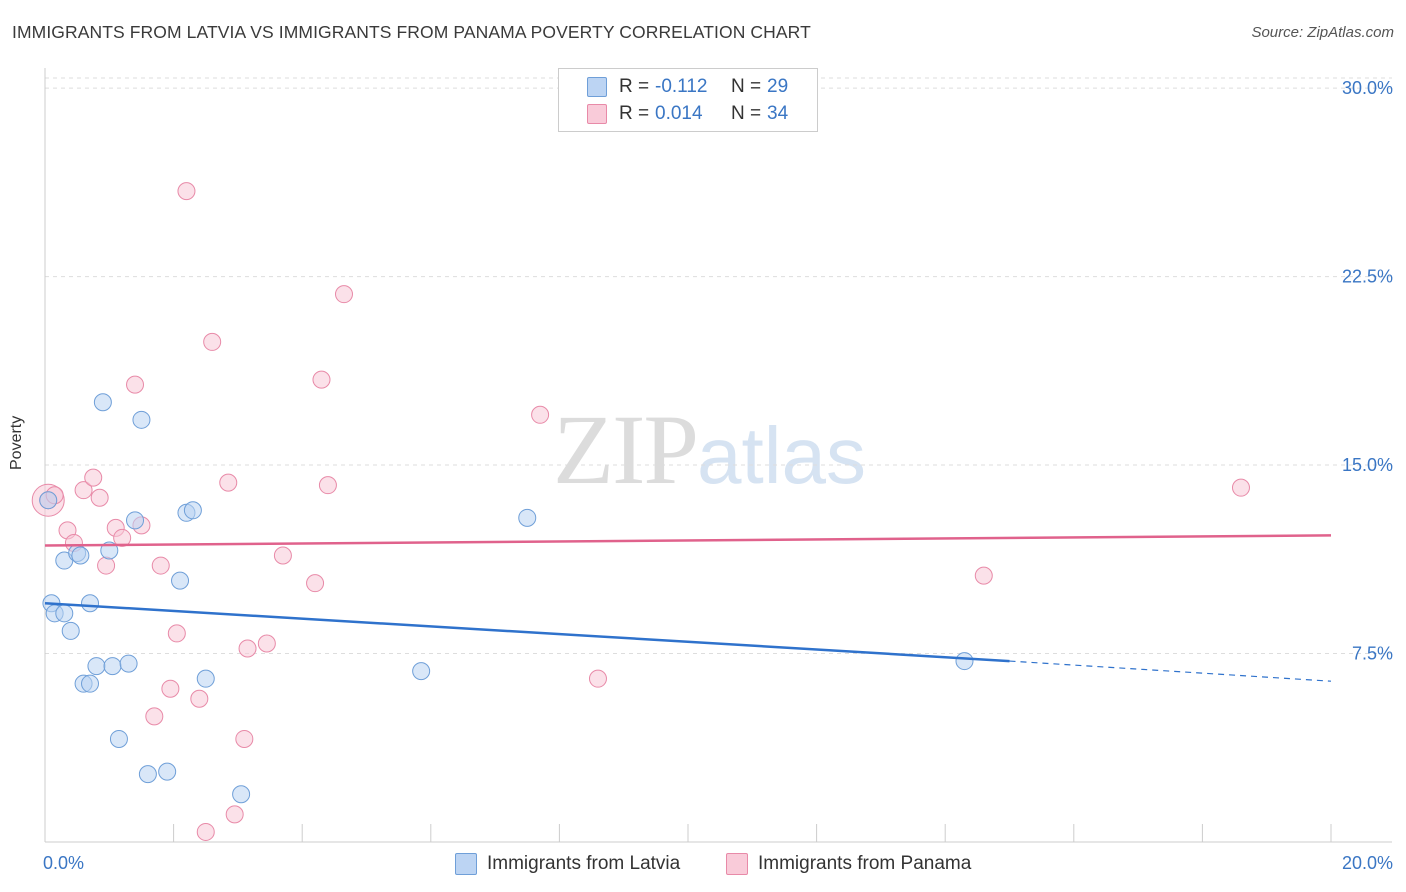 This screenshot has height=892, width=1406. What do you see at coordinates (679, 113) in the screenshot?
I see `legend-r-value-panama: 0.014` at bounding box center [679, 113].